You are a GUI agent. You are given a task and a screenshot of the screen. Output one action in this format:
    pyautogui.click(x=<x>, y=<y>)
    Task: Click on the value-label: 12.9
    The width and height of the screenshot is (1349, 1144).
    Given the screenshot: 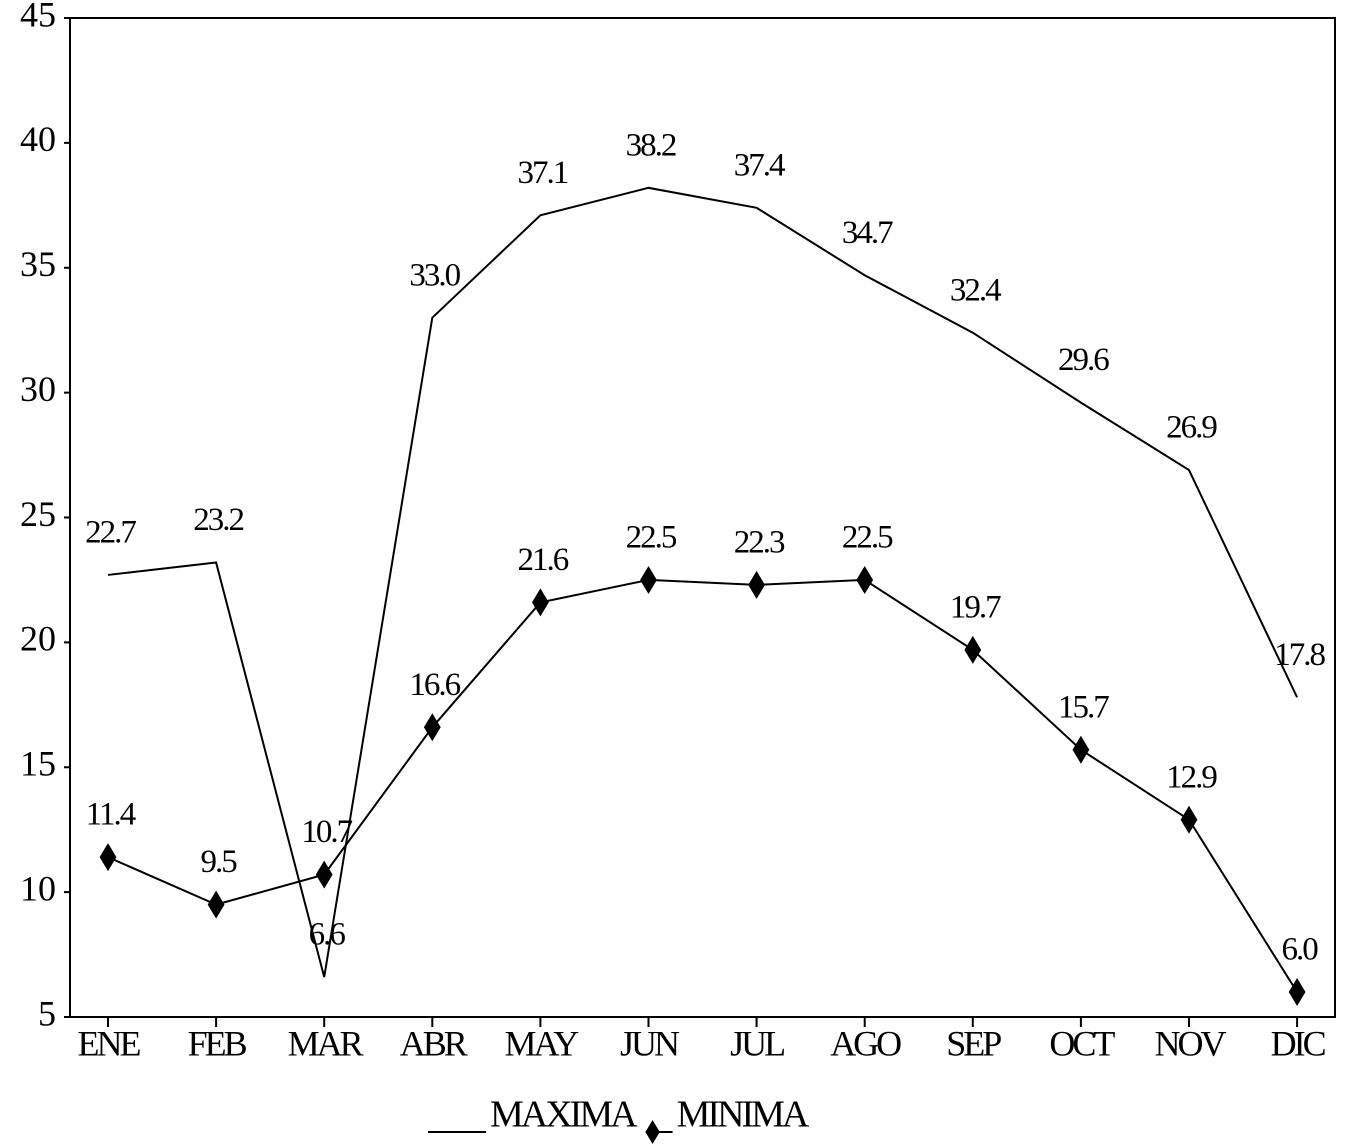 What is the action you would take?
    pyautogui.click(x=1191, y=777)
    